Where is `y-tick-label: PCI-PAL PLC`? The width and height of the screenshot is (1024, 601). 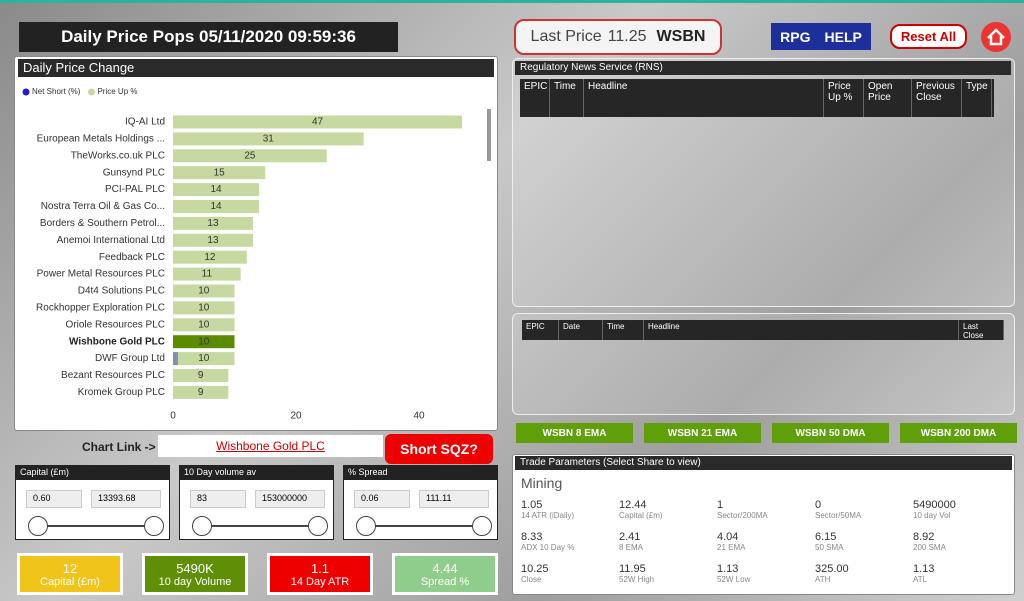
y-tick-label: PCI-PAL PLC is located at coordinates (135, 189).